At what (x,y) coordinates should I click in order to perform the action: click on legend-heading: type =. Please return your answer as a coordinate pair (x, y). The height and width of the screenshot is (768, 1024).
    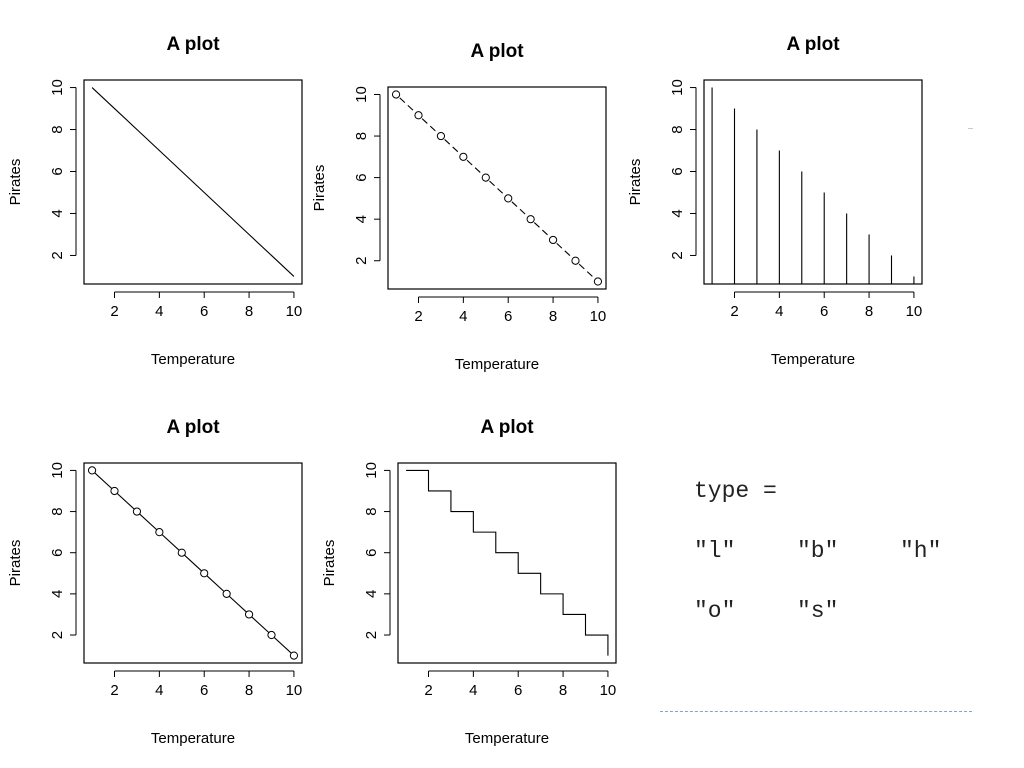
    Looking at the image, I should click on (735, 491).